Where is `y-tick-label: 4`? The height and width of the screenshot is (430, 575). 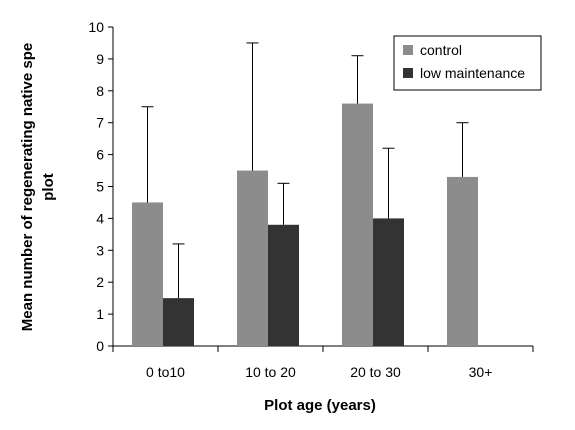
y-tick-label: 4 is located at coordinates (100, 218).